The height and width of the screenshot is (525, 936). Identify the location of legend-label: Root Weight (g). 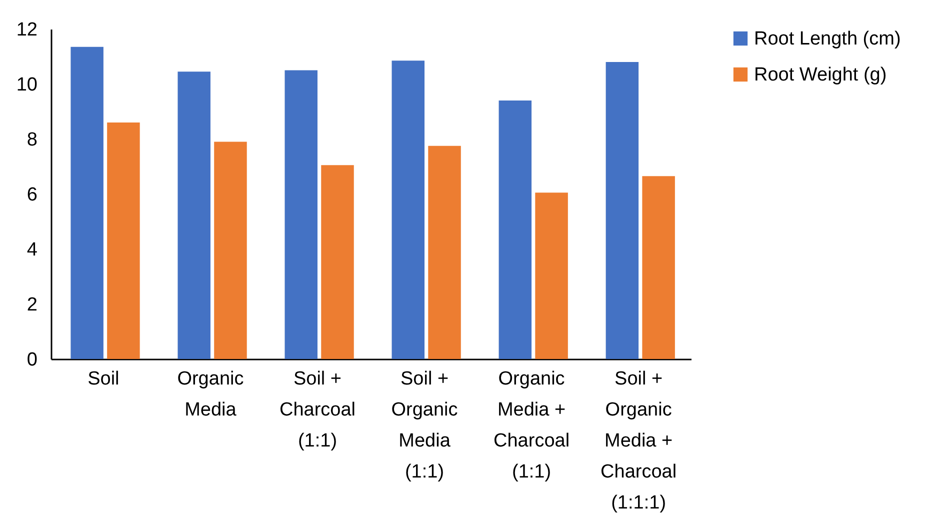
(820, 75).